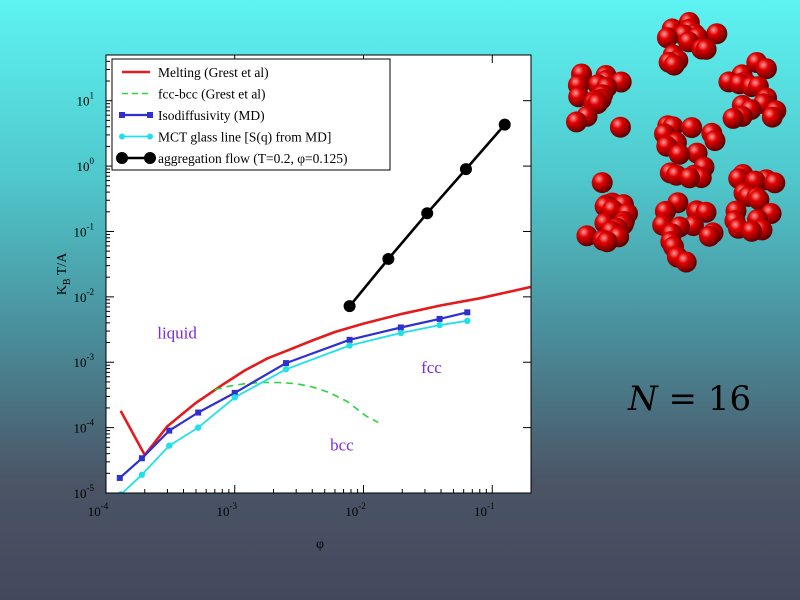  Describe the element at coordinates (98, 510) in the screenshot. I see `x-tick-label: 10⁻⁴` at that location.